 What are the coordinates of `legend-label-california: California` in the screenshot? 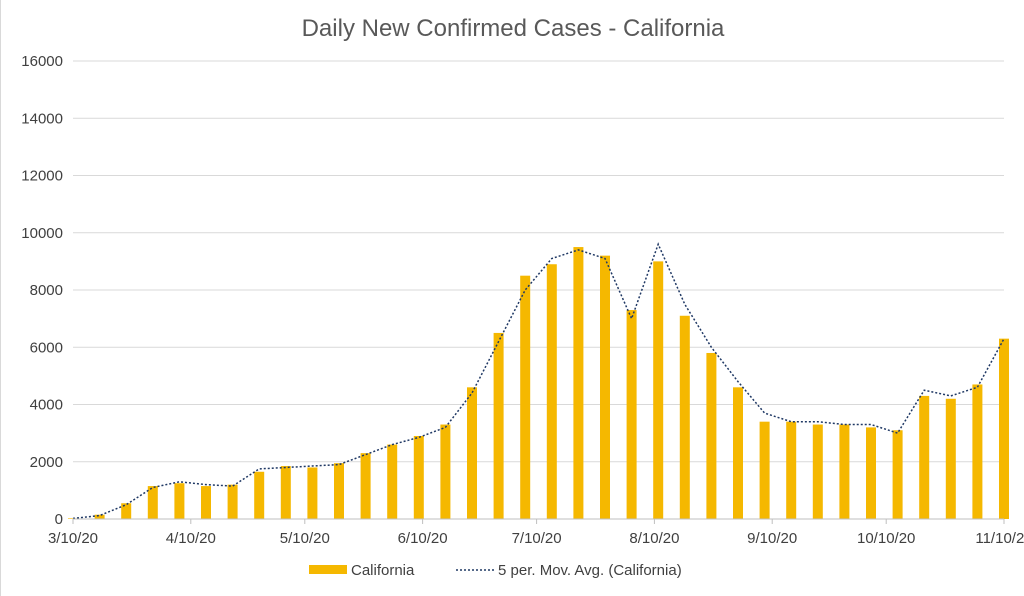 It's located at (383, 570).